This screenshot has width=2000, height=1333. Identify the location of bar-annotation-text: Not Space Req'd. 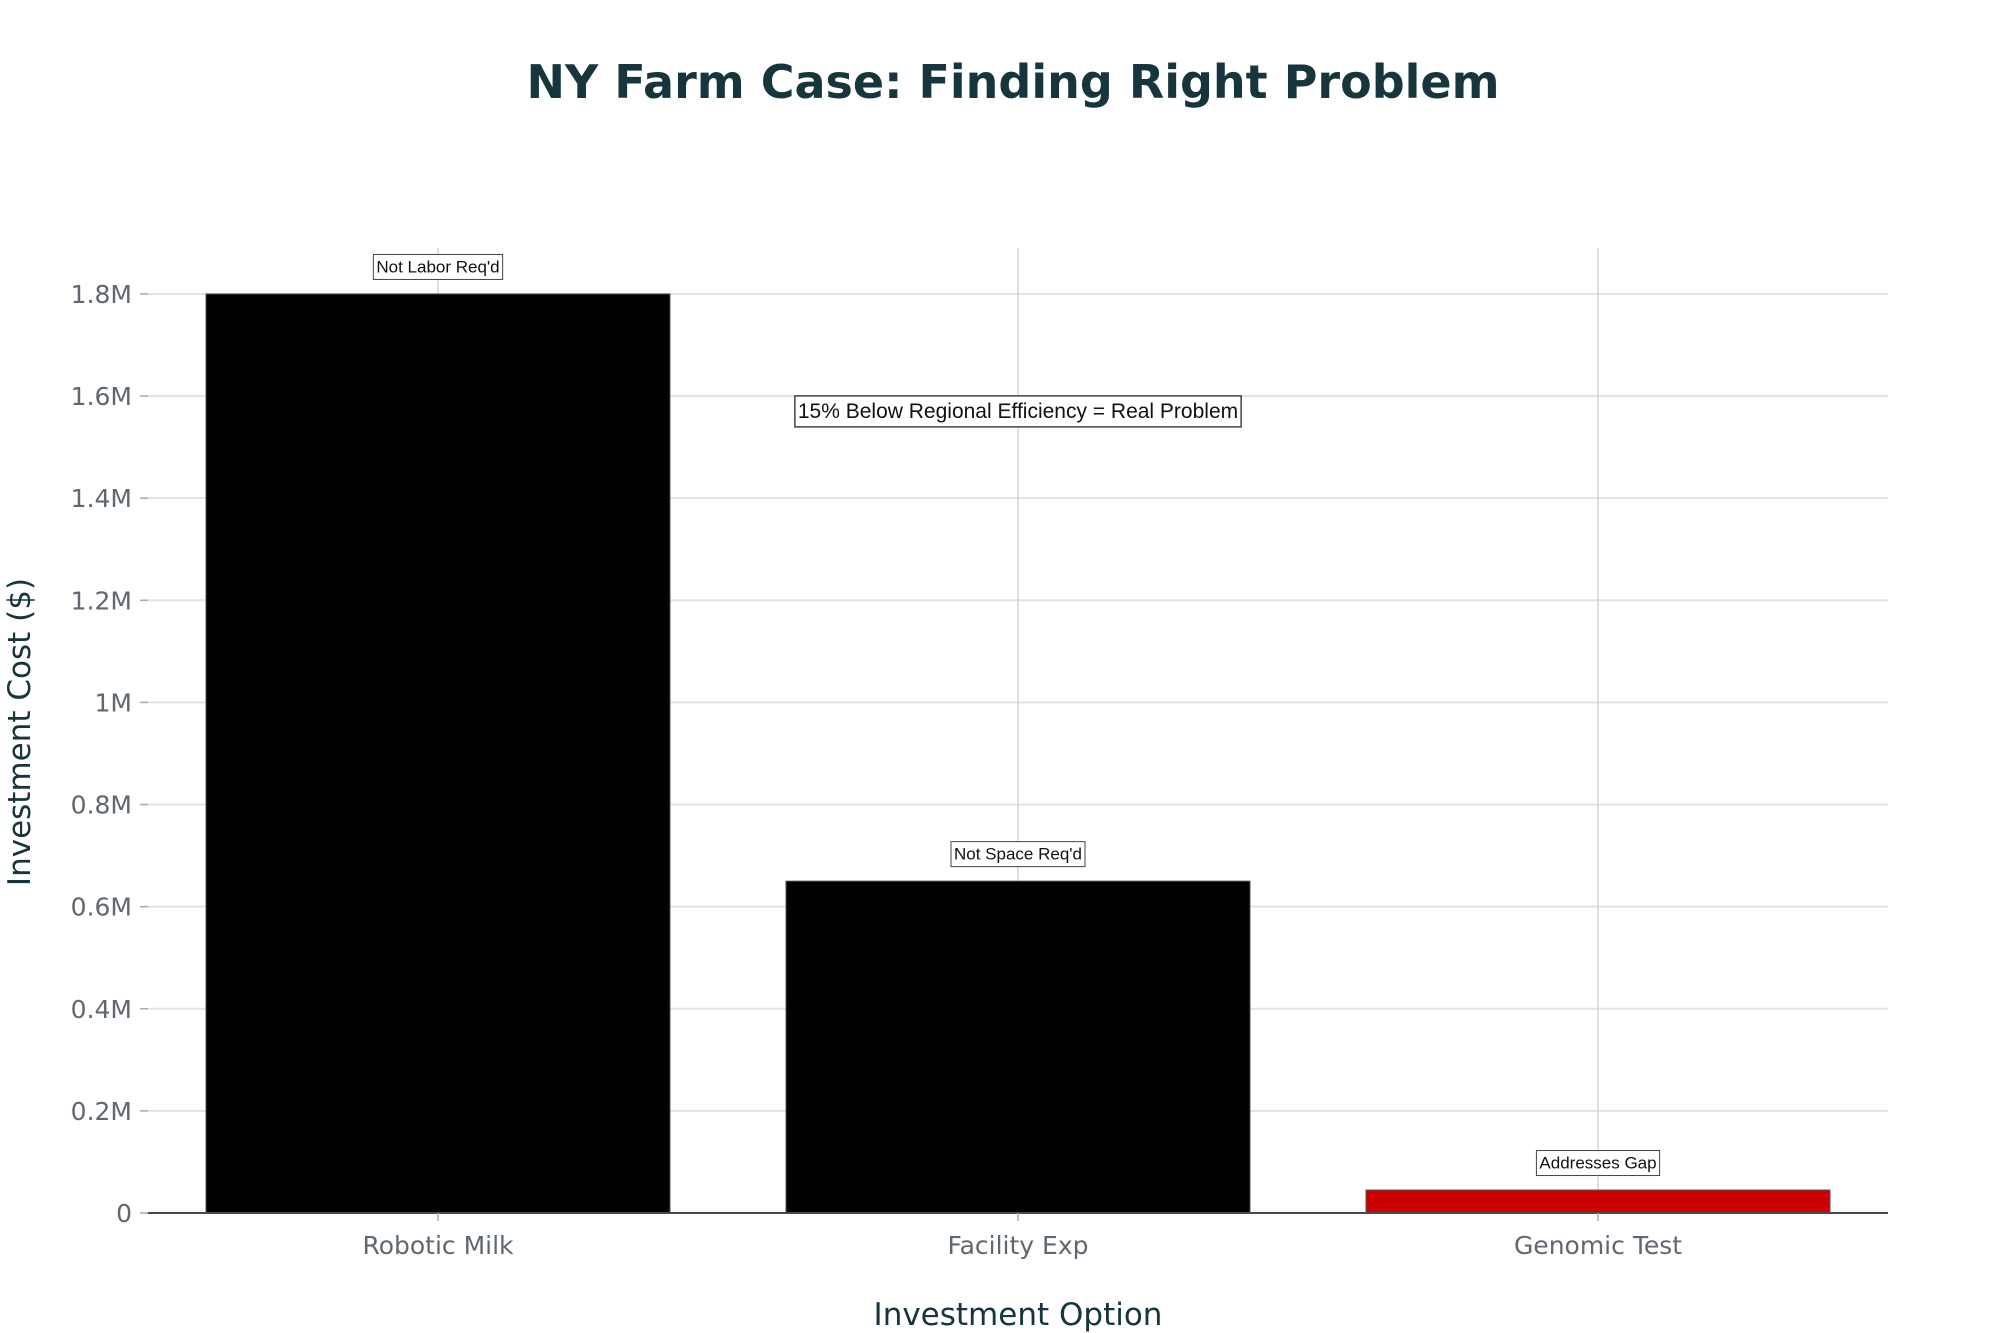
(1018, 854).